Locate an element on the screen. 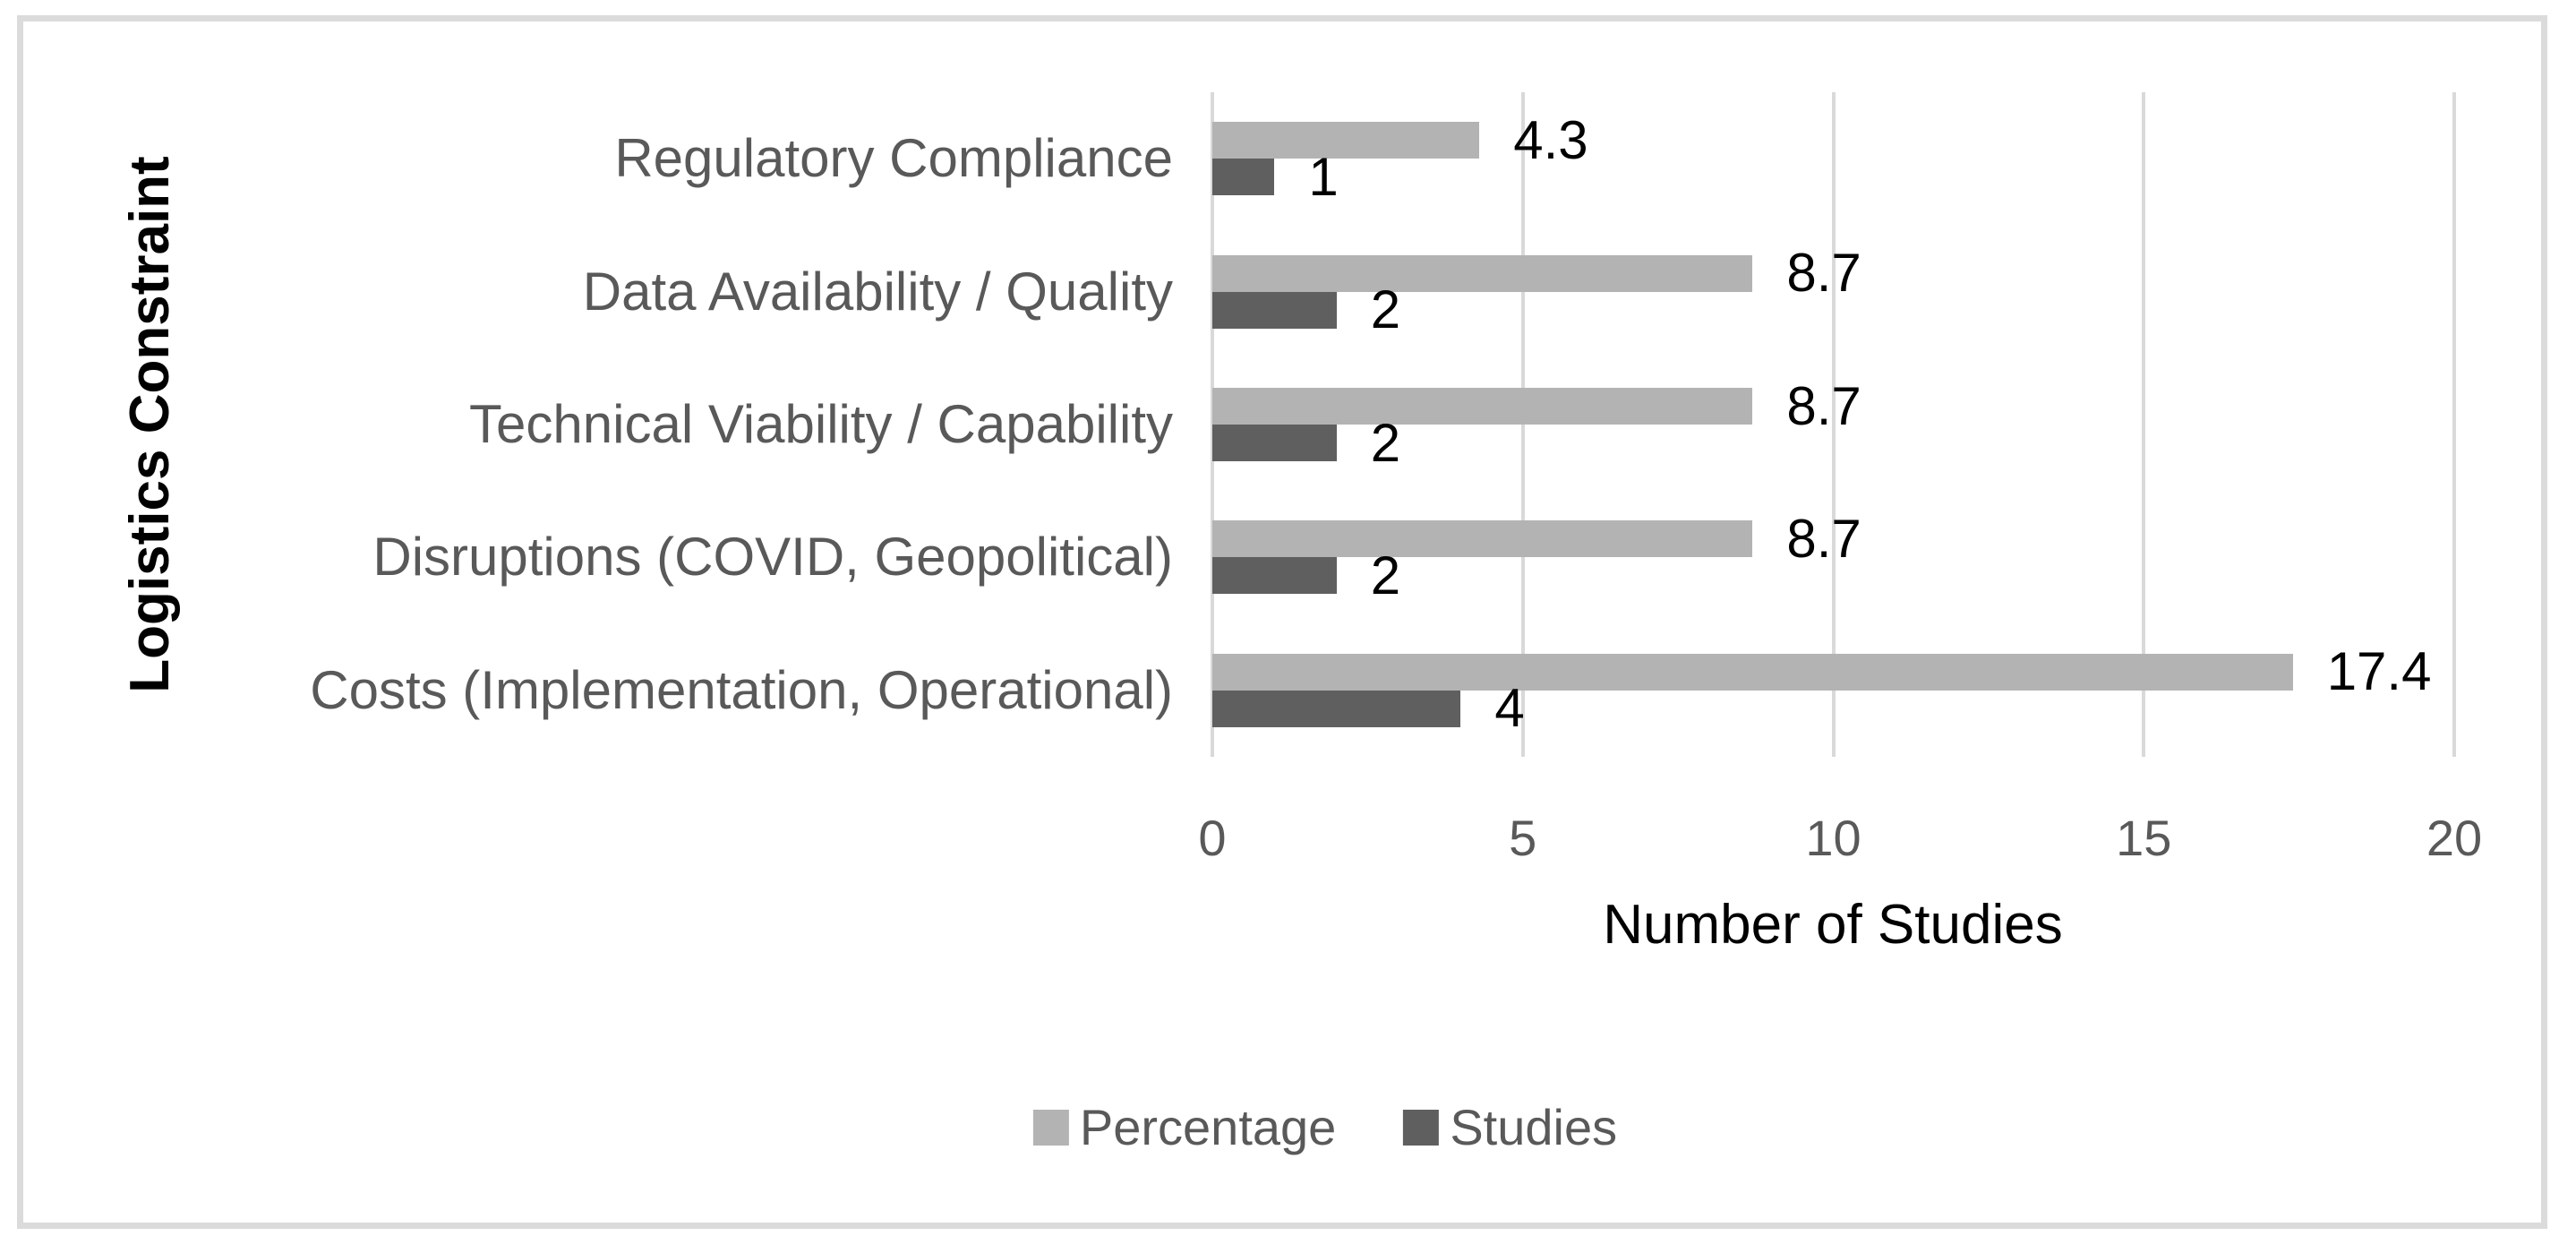 The height and width of the screenshot is (1253, 2576). bar-studies-row4 is located at coordinates (1274, 576).